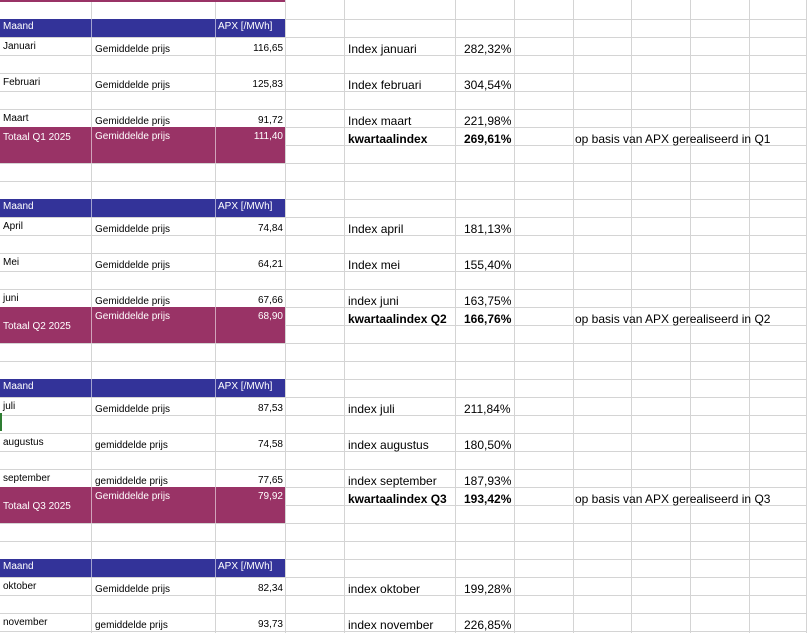 The height and width of the screenshot is (633, 807). I want to click on index-value-cell: 211,84%, so click(487, 409).